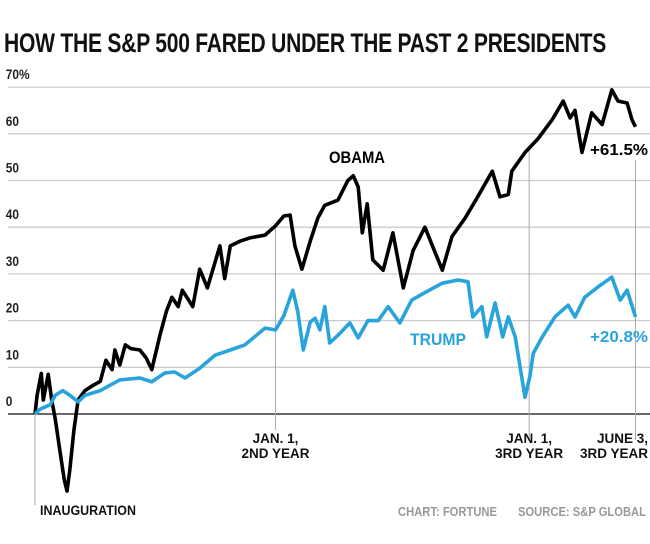 The image size is (650, 544). Describe the element at coordinates (12, 354) in the screenshot. I see `y-tick-label: 10` at that location.